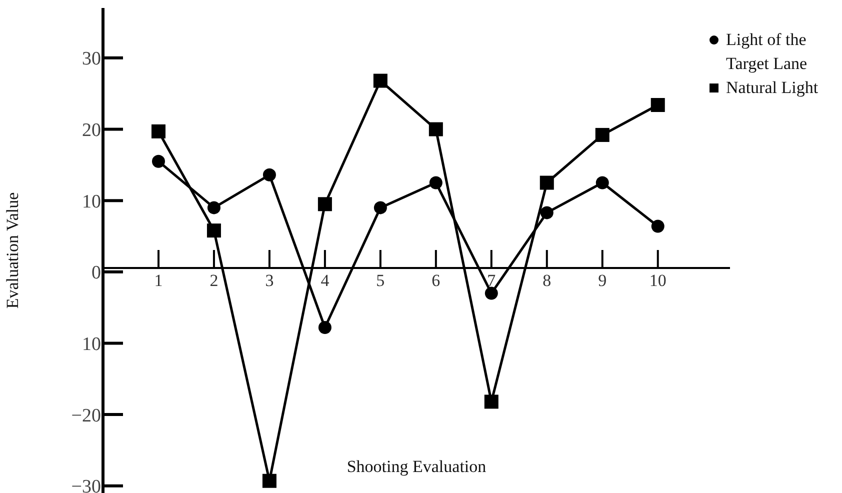 The image size is (842, 493). Describe the element at coordinates (547, 280) in the screenshot. I see `x-tick-label: 8` at that location.